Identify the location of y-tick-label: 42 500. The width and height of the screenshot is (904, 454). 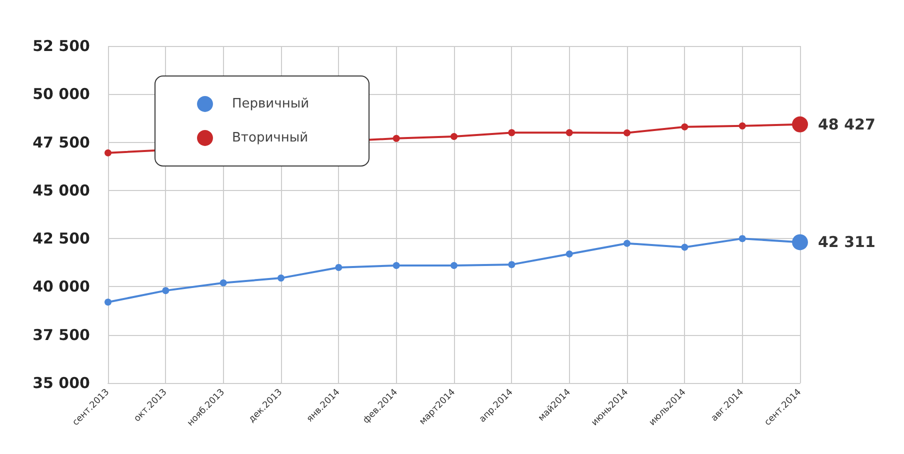
(61, 239).